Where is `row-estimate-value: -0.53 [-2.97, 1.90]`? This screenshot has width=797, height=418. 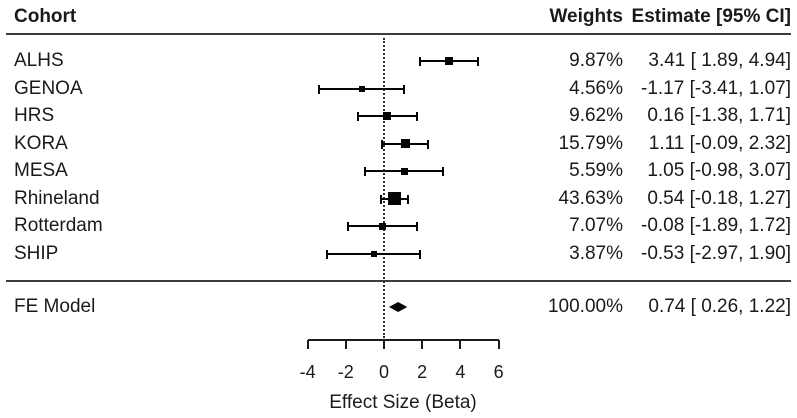
row-estimate-value: -0.53 [-2.97, 1.90] is located at coordinates (716, 253).